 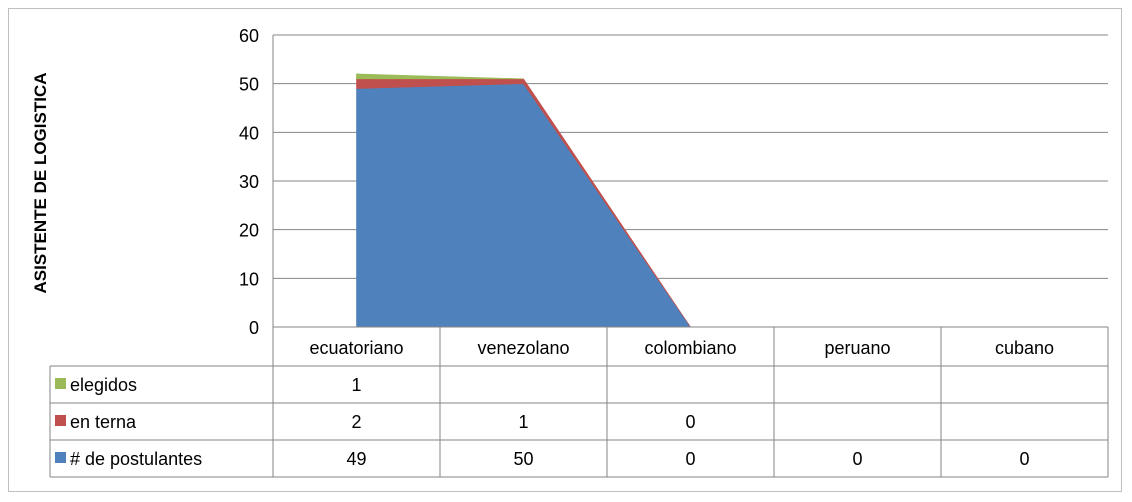 What do you see at coordinates (249, 279) in the screenshot?
I see `y-tick-label: 10` at bounding box center [249, 279].